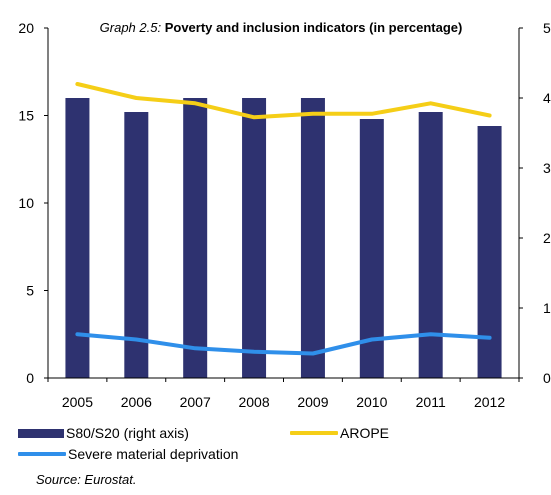 The image size is (551, 495). I want to click on legend-item-arope: AROPE, so click(339, 433).